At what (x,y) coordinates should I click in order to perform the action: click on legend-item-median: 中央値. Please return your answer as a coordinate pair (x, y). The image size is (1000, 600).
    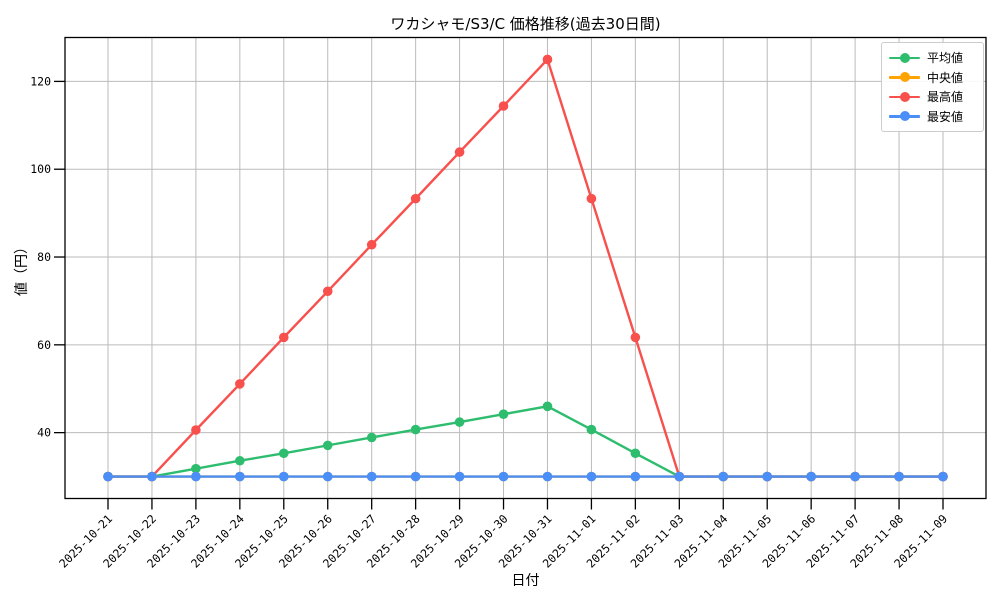
    Looking at the image, I should click on (932, 78).